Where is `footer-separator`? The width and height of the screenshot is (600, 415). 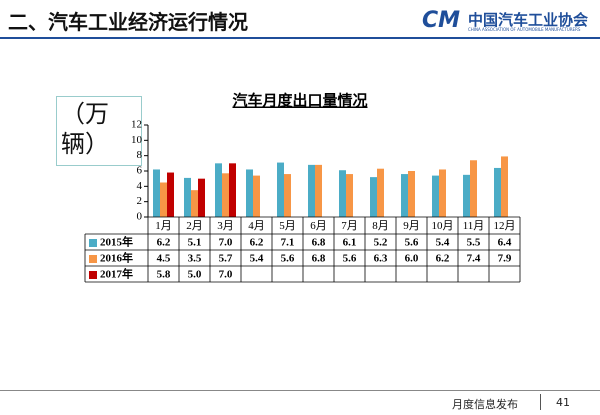 footer-separator is located at coordinates (540, 402).